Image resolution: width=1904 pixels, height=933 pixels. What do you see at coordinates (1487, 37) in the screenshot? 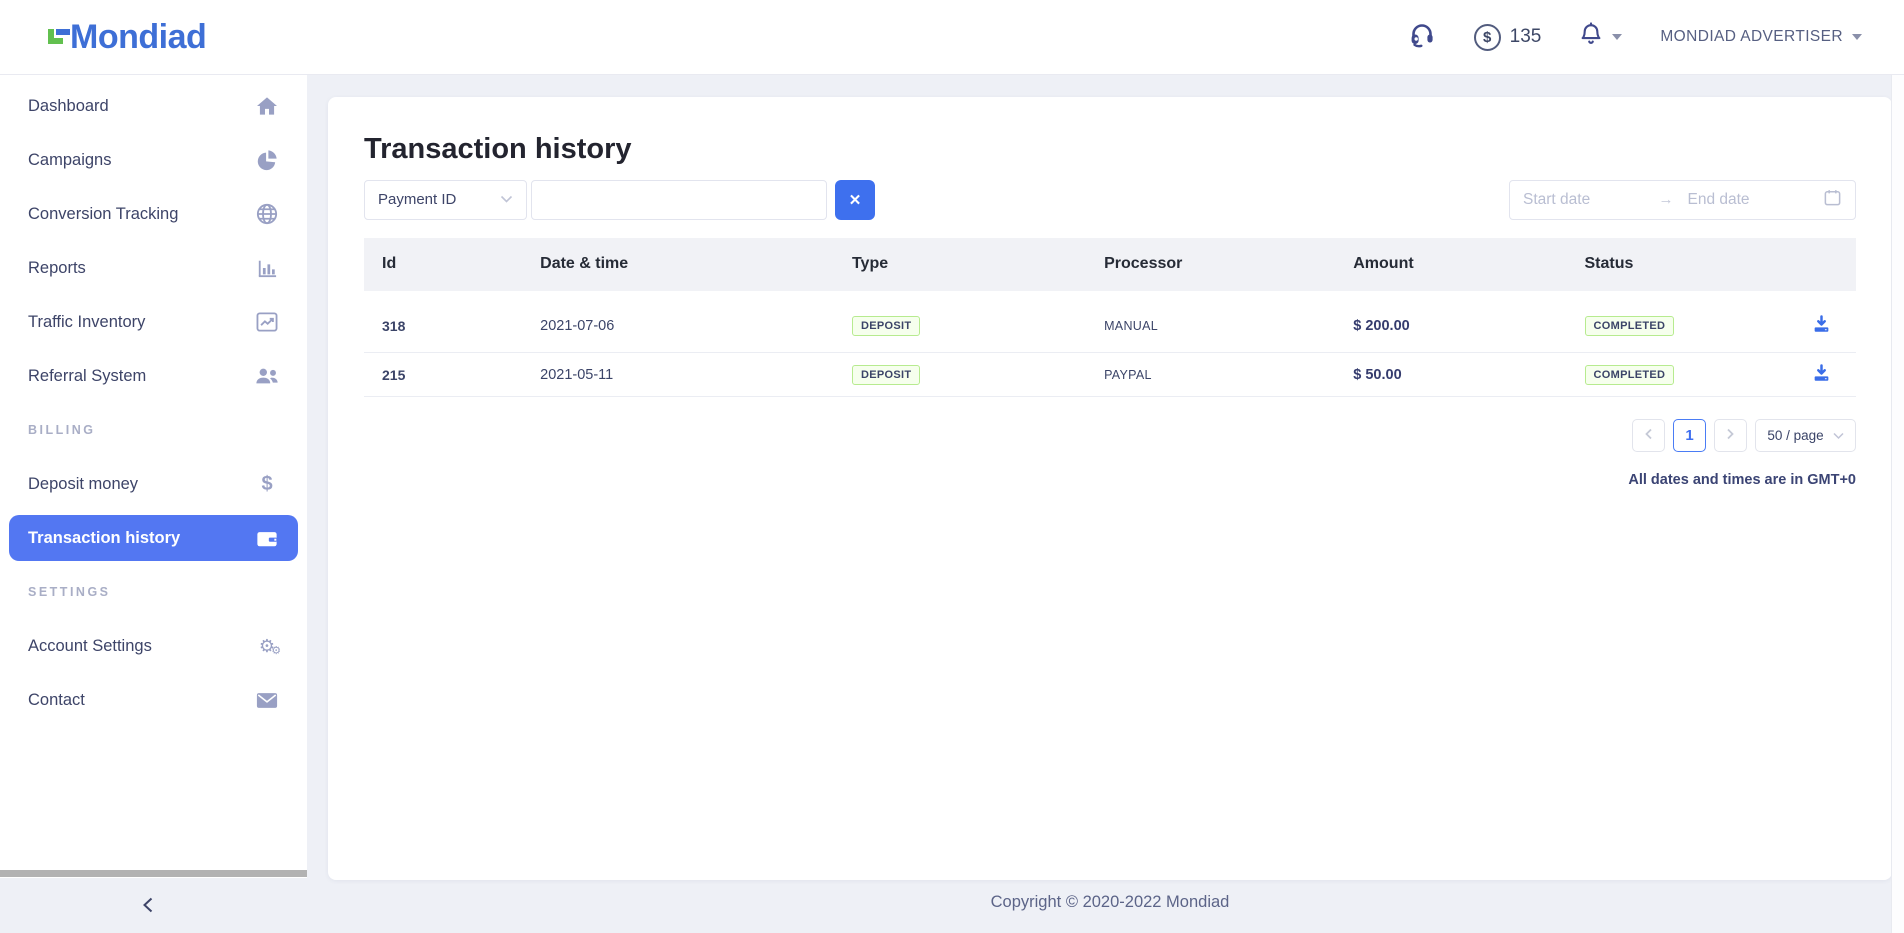
I see `dollar-coin-icon: $` at bounding box center [1487, 37].